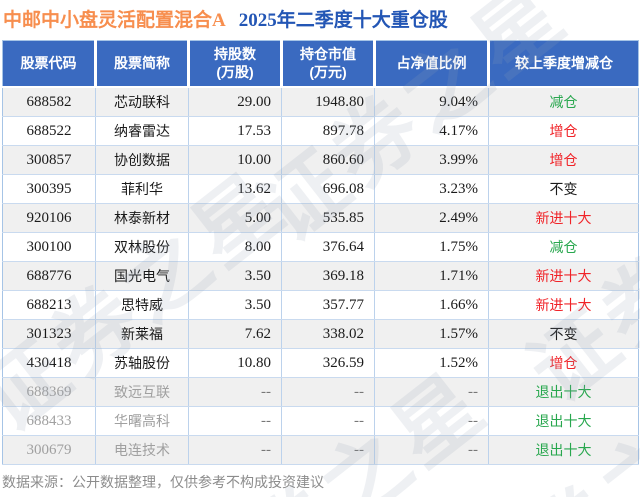 Image resolution: width=640 pixels, height=497 pixels. Describe the element at coordinates (328, 276) in the screenshot. I see `market-value: 369.18` at that location.